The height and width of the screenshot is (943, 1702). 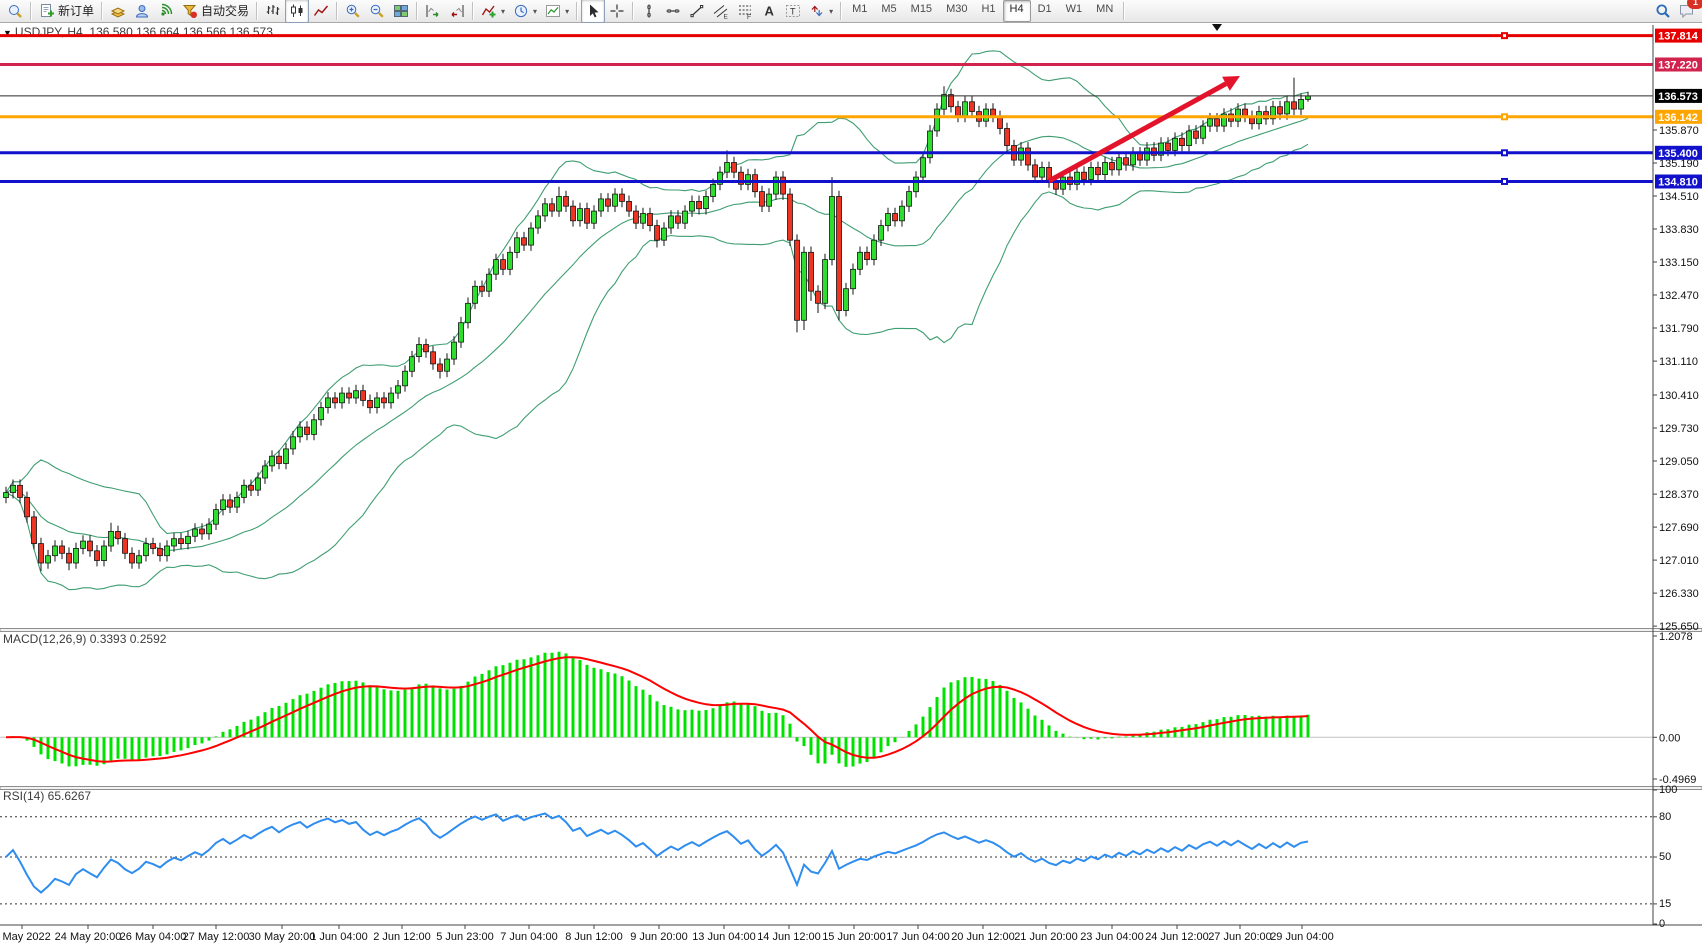 What do you see at coordinates (76, 11) in the screenshot?
I see `new-order-button-label: 新订单` at bounding box center [76, 11].